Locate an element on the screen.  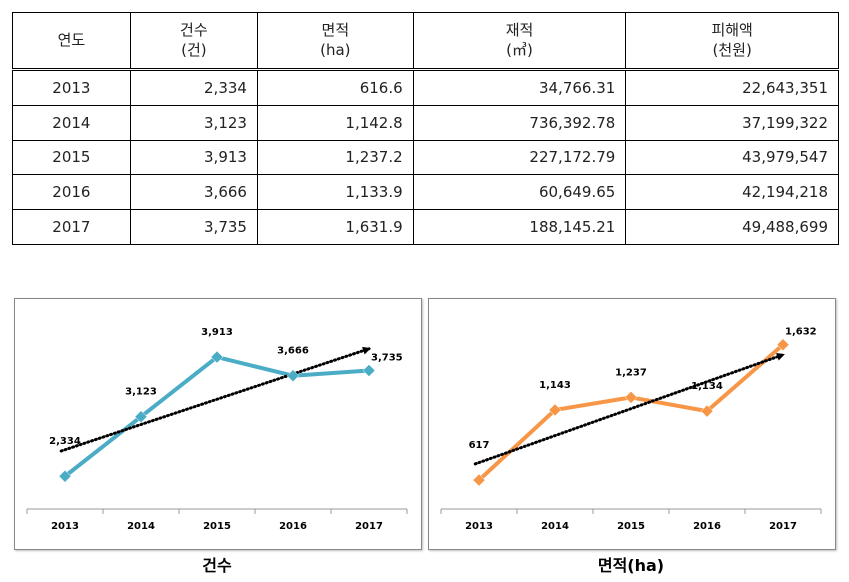
data-label: 3,735 is located at coordinates (387, 358).